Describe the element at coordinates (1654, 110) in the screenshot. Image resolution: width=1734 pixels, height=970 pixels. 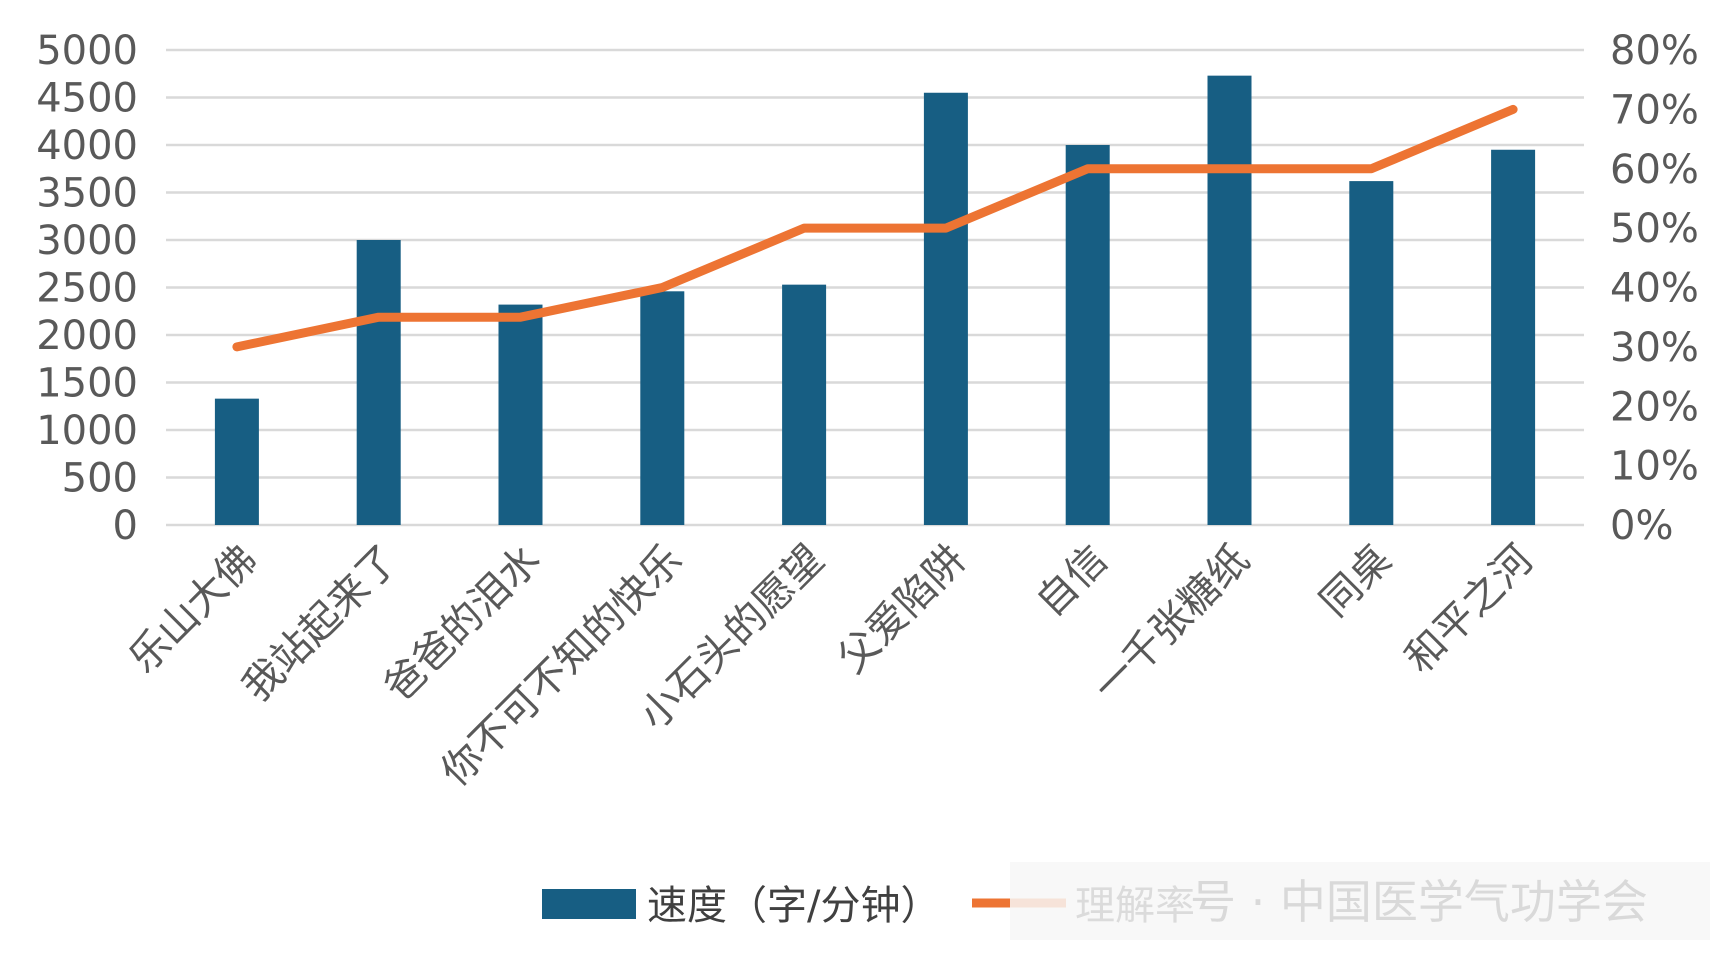
I see `right-axis-tick-label: 70%` at that location.